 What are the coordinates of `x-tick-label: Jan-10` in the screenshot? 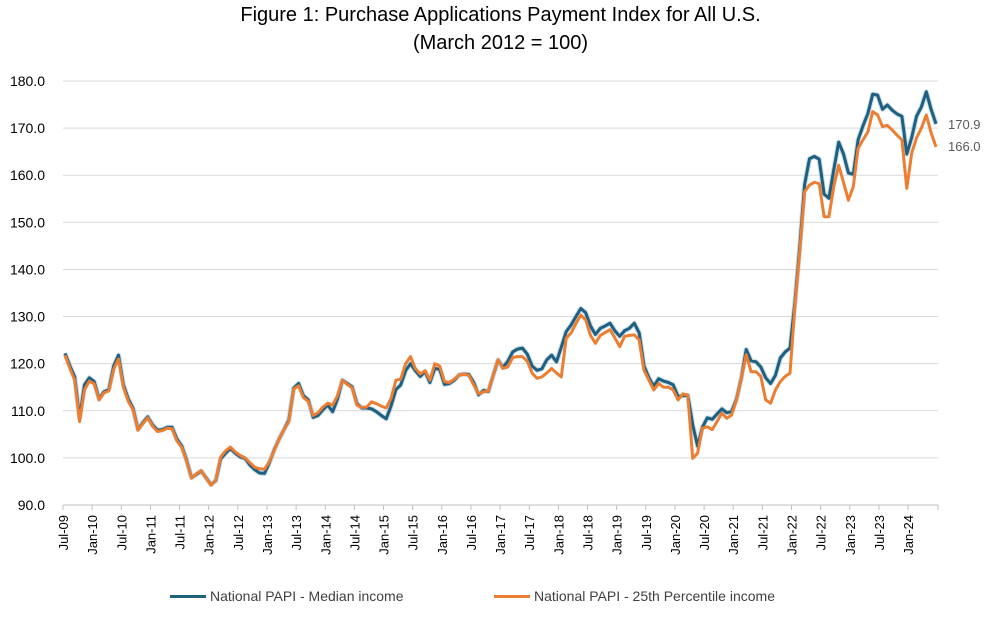 It's located at (92, 535).